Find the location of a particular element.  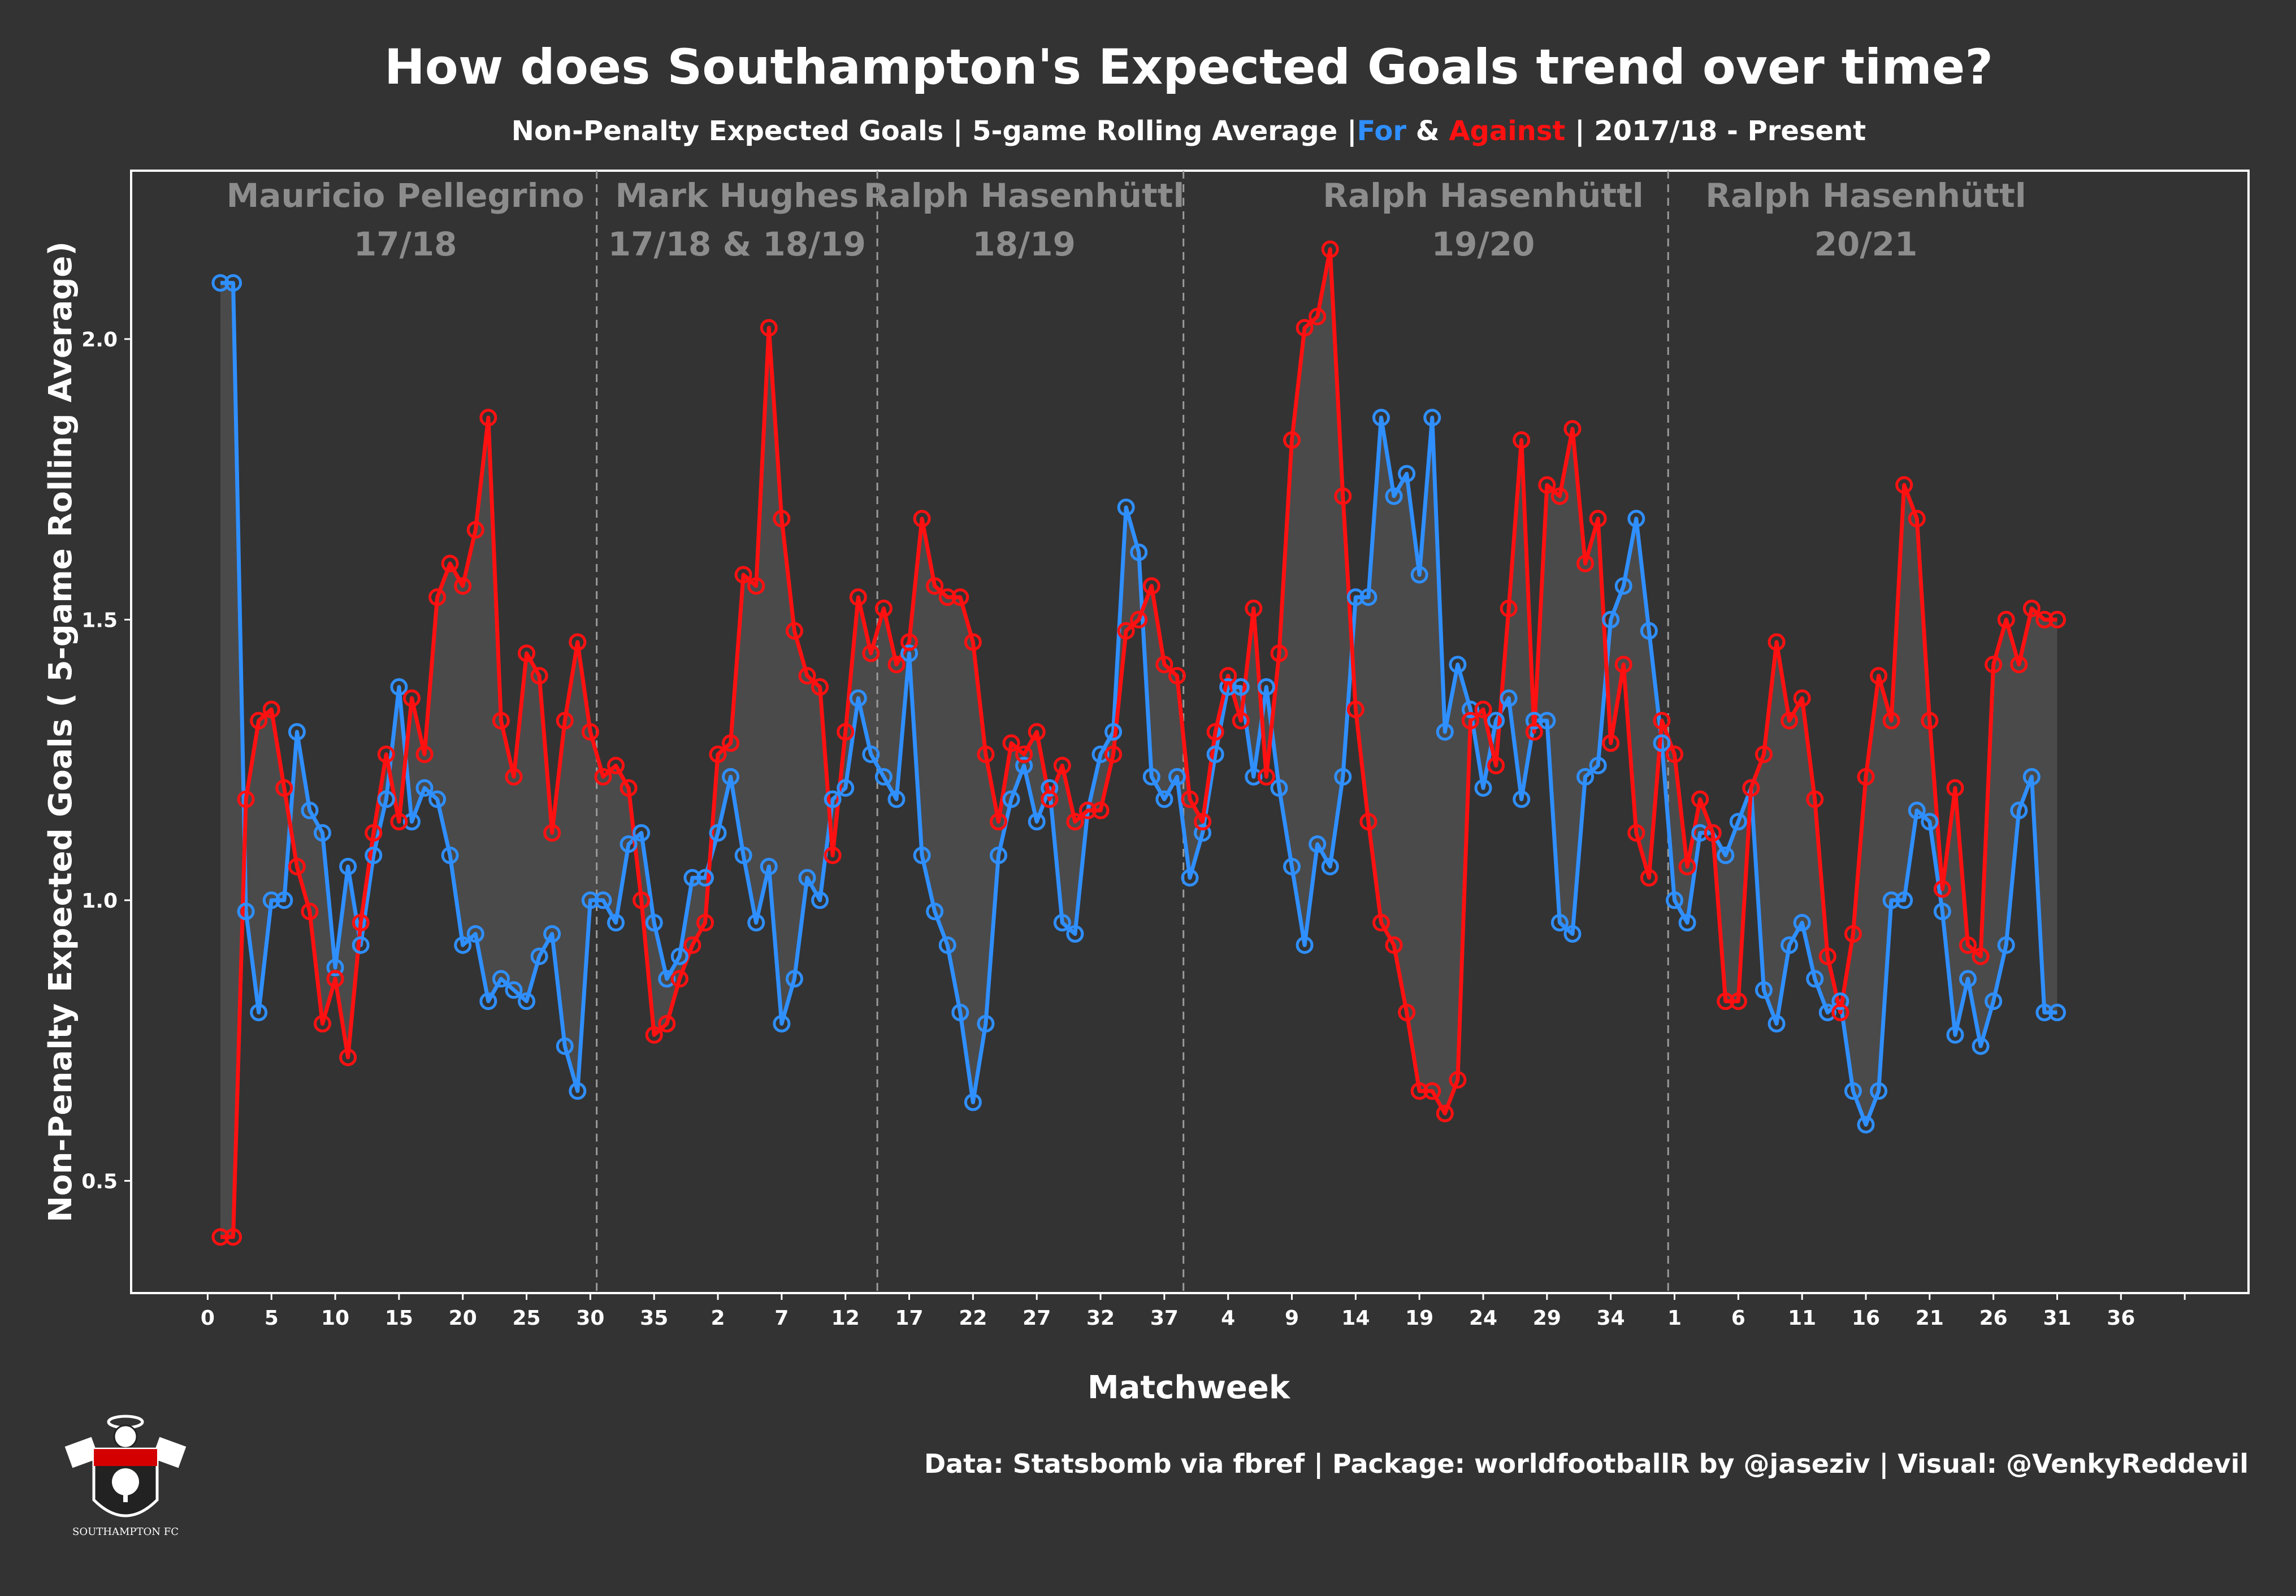

crest-shield-band is located at coordinates (125, 1458).